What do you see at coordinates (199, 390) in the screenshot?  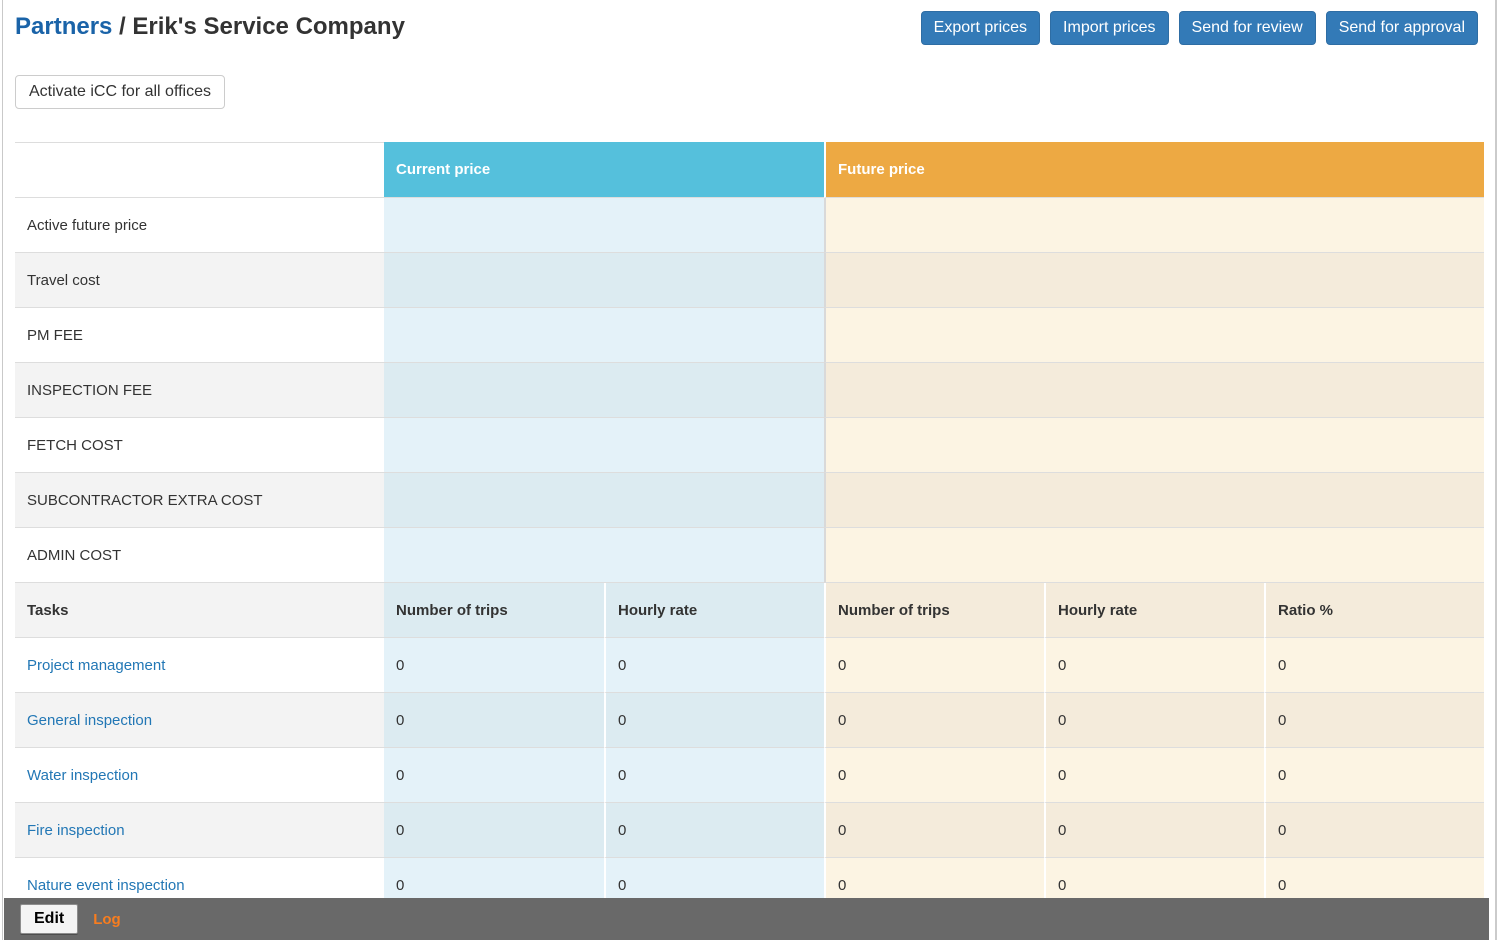 I see `row-label: INSPECTION FEE` at bounding box center [199, 390].